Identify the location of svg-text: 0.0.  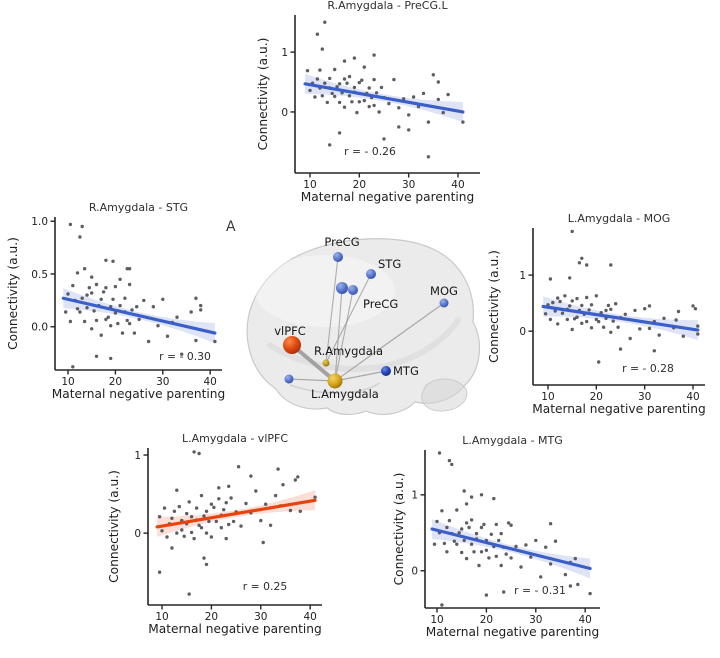
(39, 328).